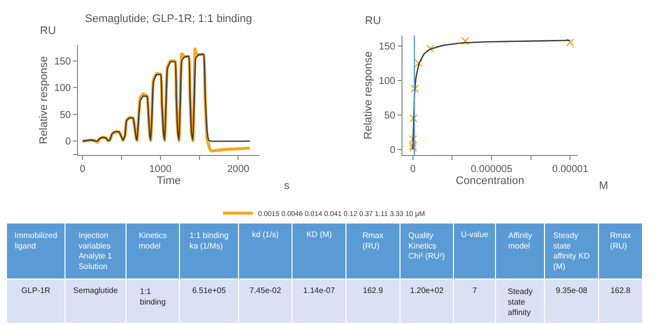  What do you see at coordinates (160, 170) in the screenshot?
I see `x-tick-label: 1000` at bounding box center [160, 170].